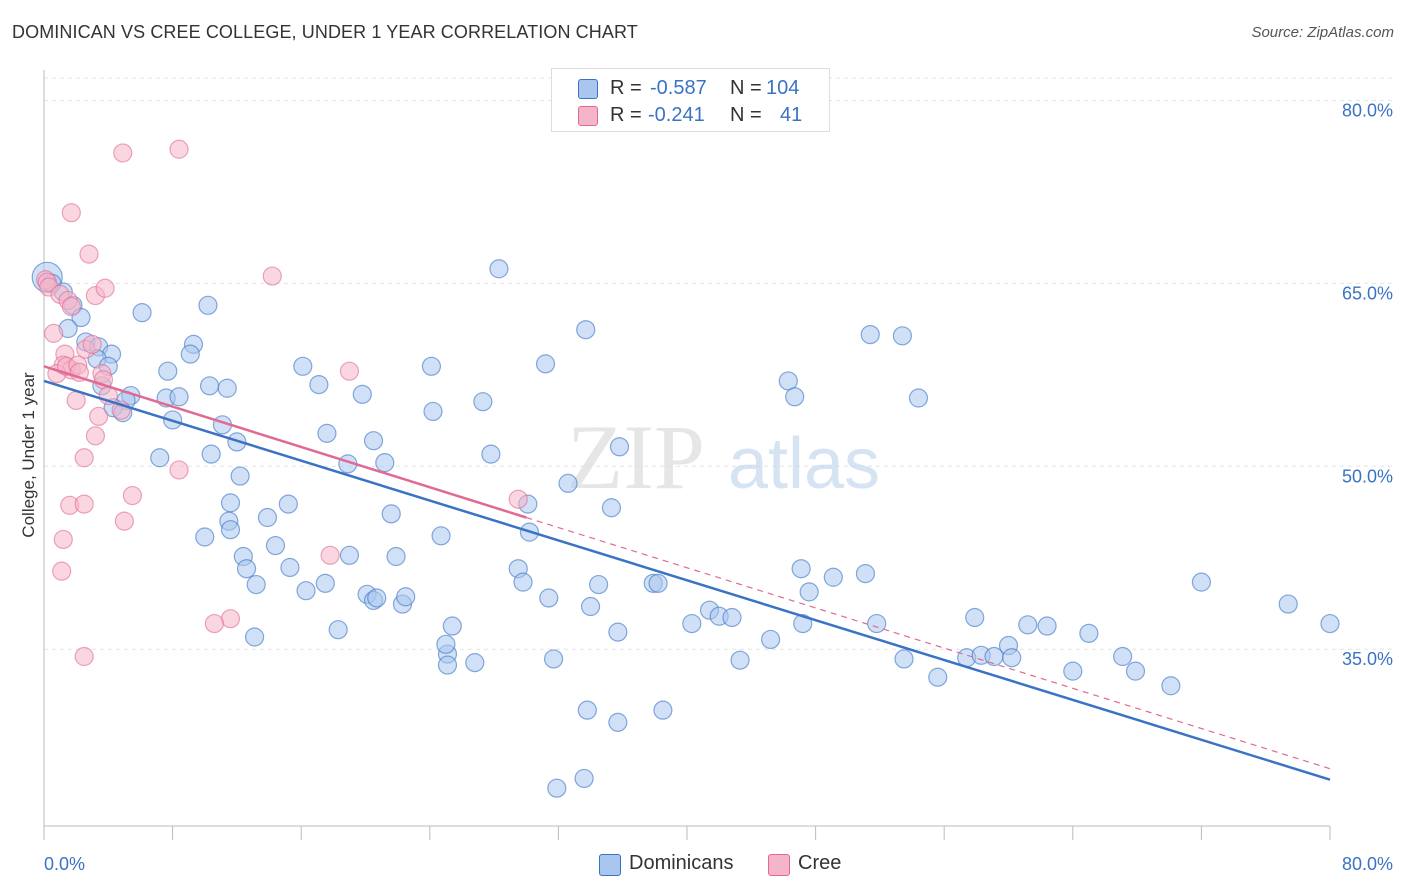 The image size is (1406, 892). I want to click on legend-r-label: R =, so click(626, 88).